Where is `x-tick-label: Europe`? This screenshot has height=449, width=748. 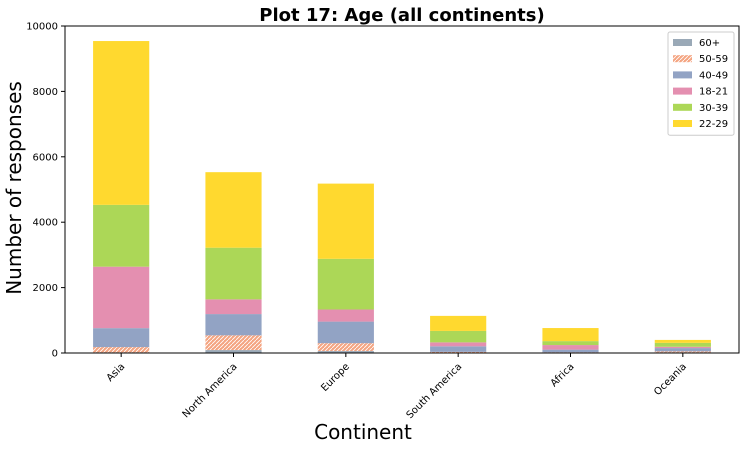
x-tick-label: Europe is located at coordinates (335, 377).